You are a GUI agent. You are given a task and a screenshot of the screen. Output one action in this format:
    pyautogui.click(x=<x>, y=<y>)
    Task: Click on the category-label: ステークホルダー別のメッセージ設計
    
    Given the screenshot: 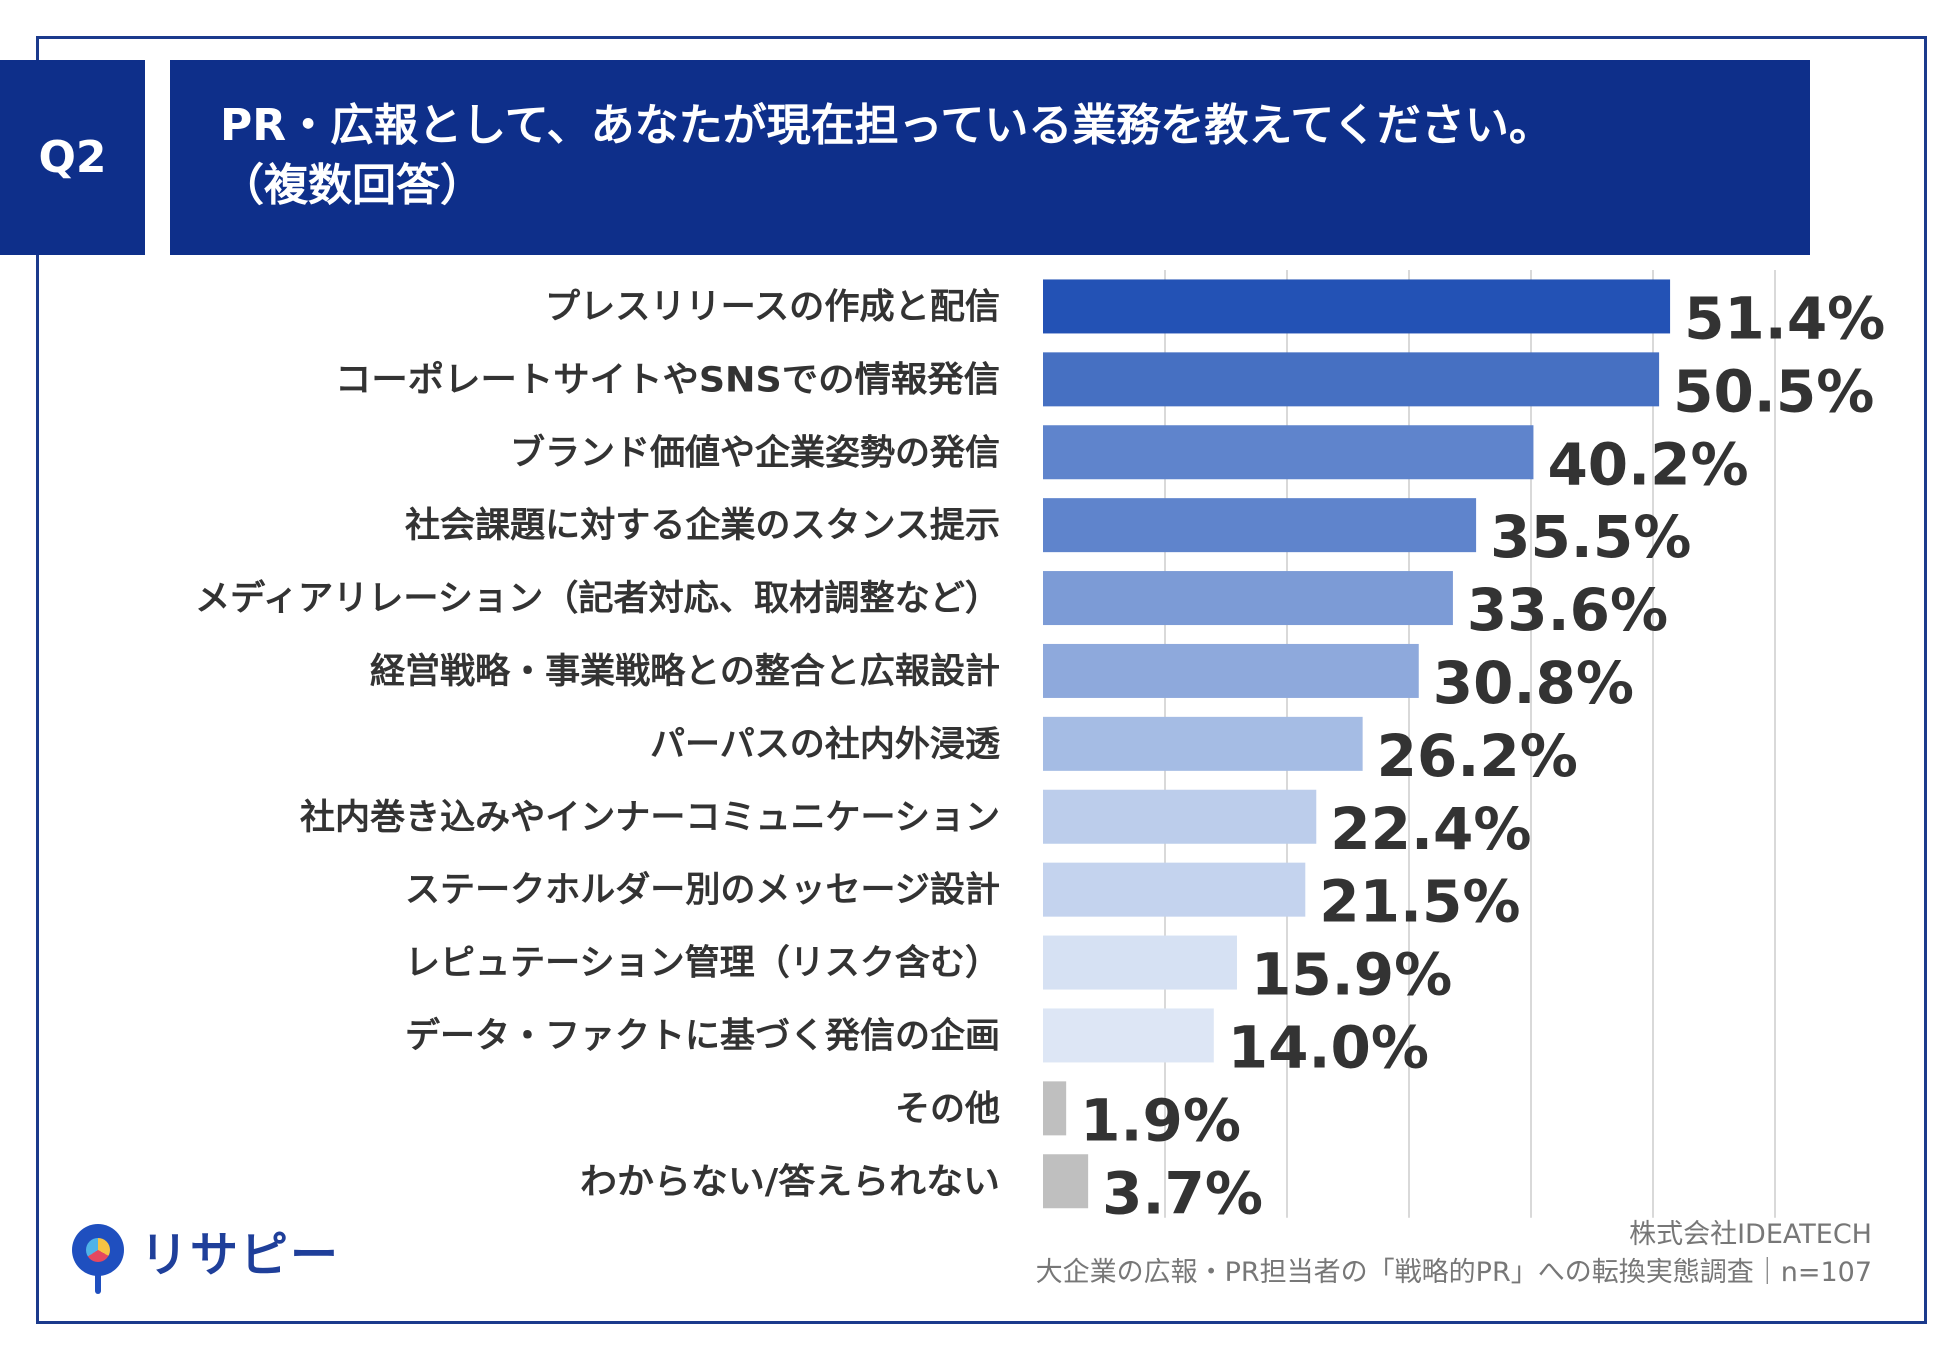 What is the action you would take?
    pyautogui.click(x=702, y=891)
    